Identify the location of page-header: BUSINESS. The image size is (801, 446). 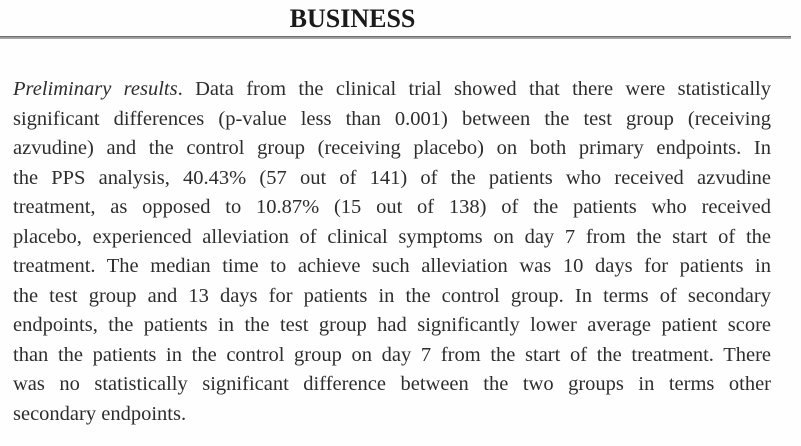
(400, 16).